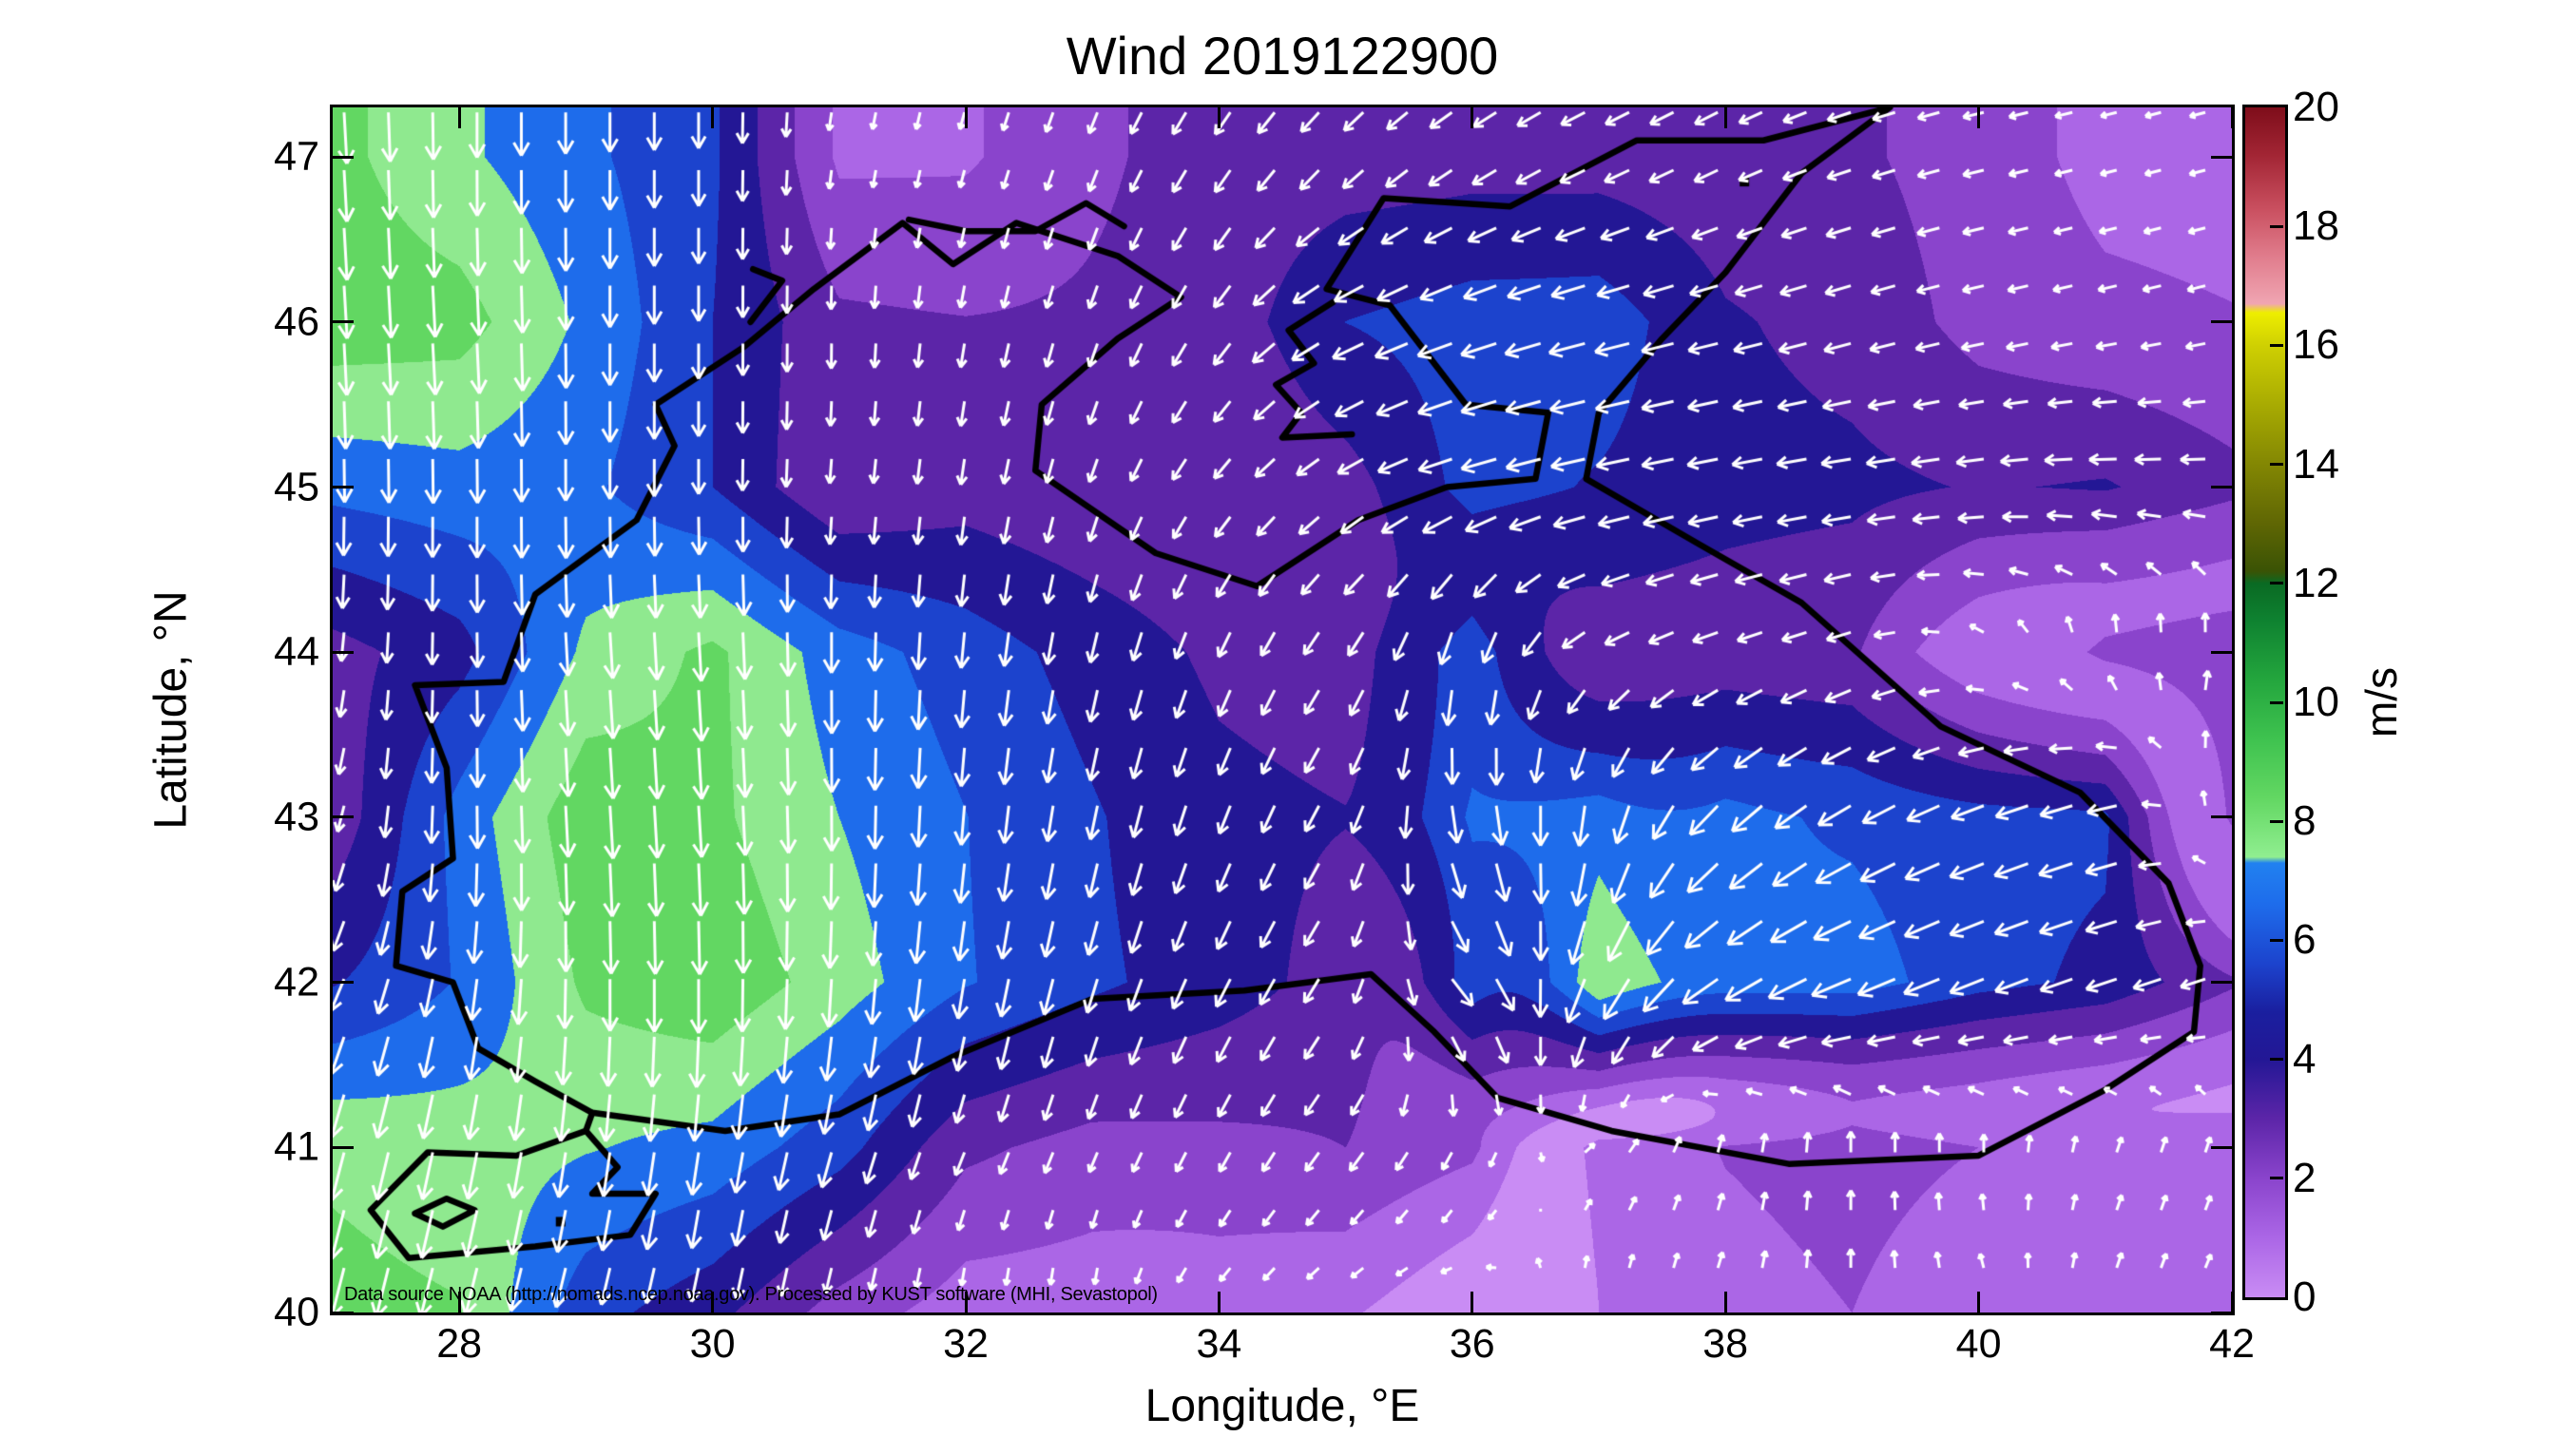  What do you see at coordinates (297, 817) in the screenshot?
I see `y-tick-label: 43` at bounding box center [297, 817].